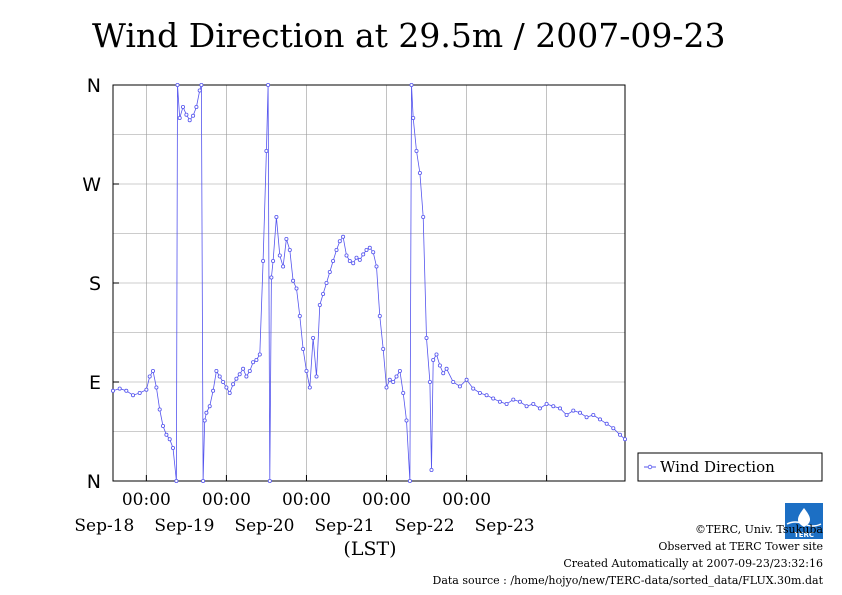  What do you see at coordinates (505, 526) in the screenshot?
I see `x-date-label: Sep-23` at bounding box center [505, 526].